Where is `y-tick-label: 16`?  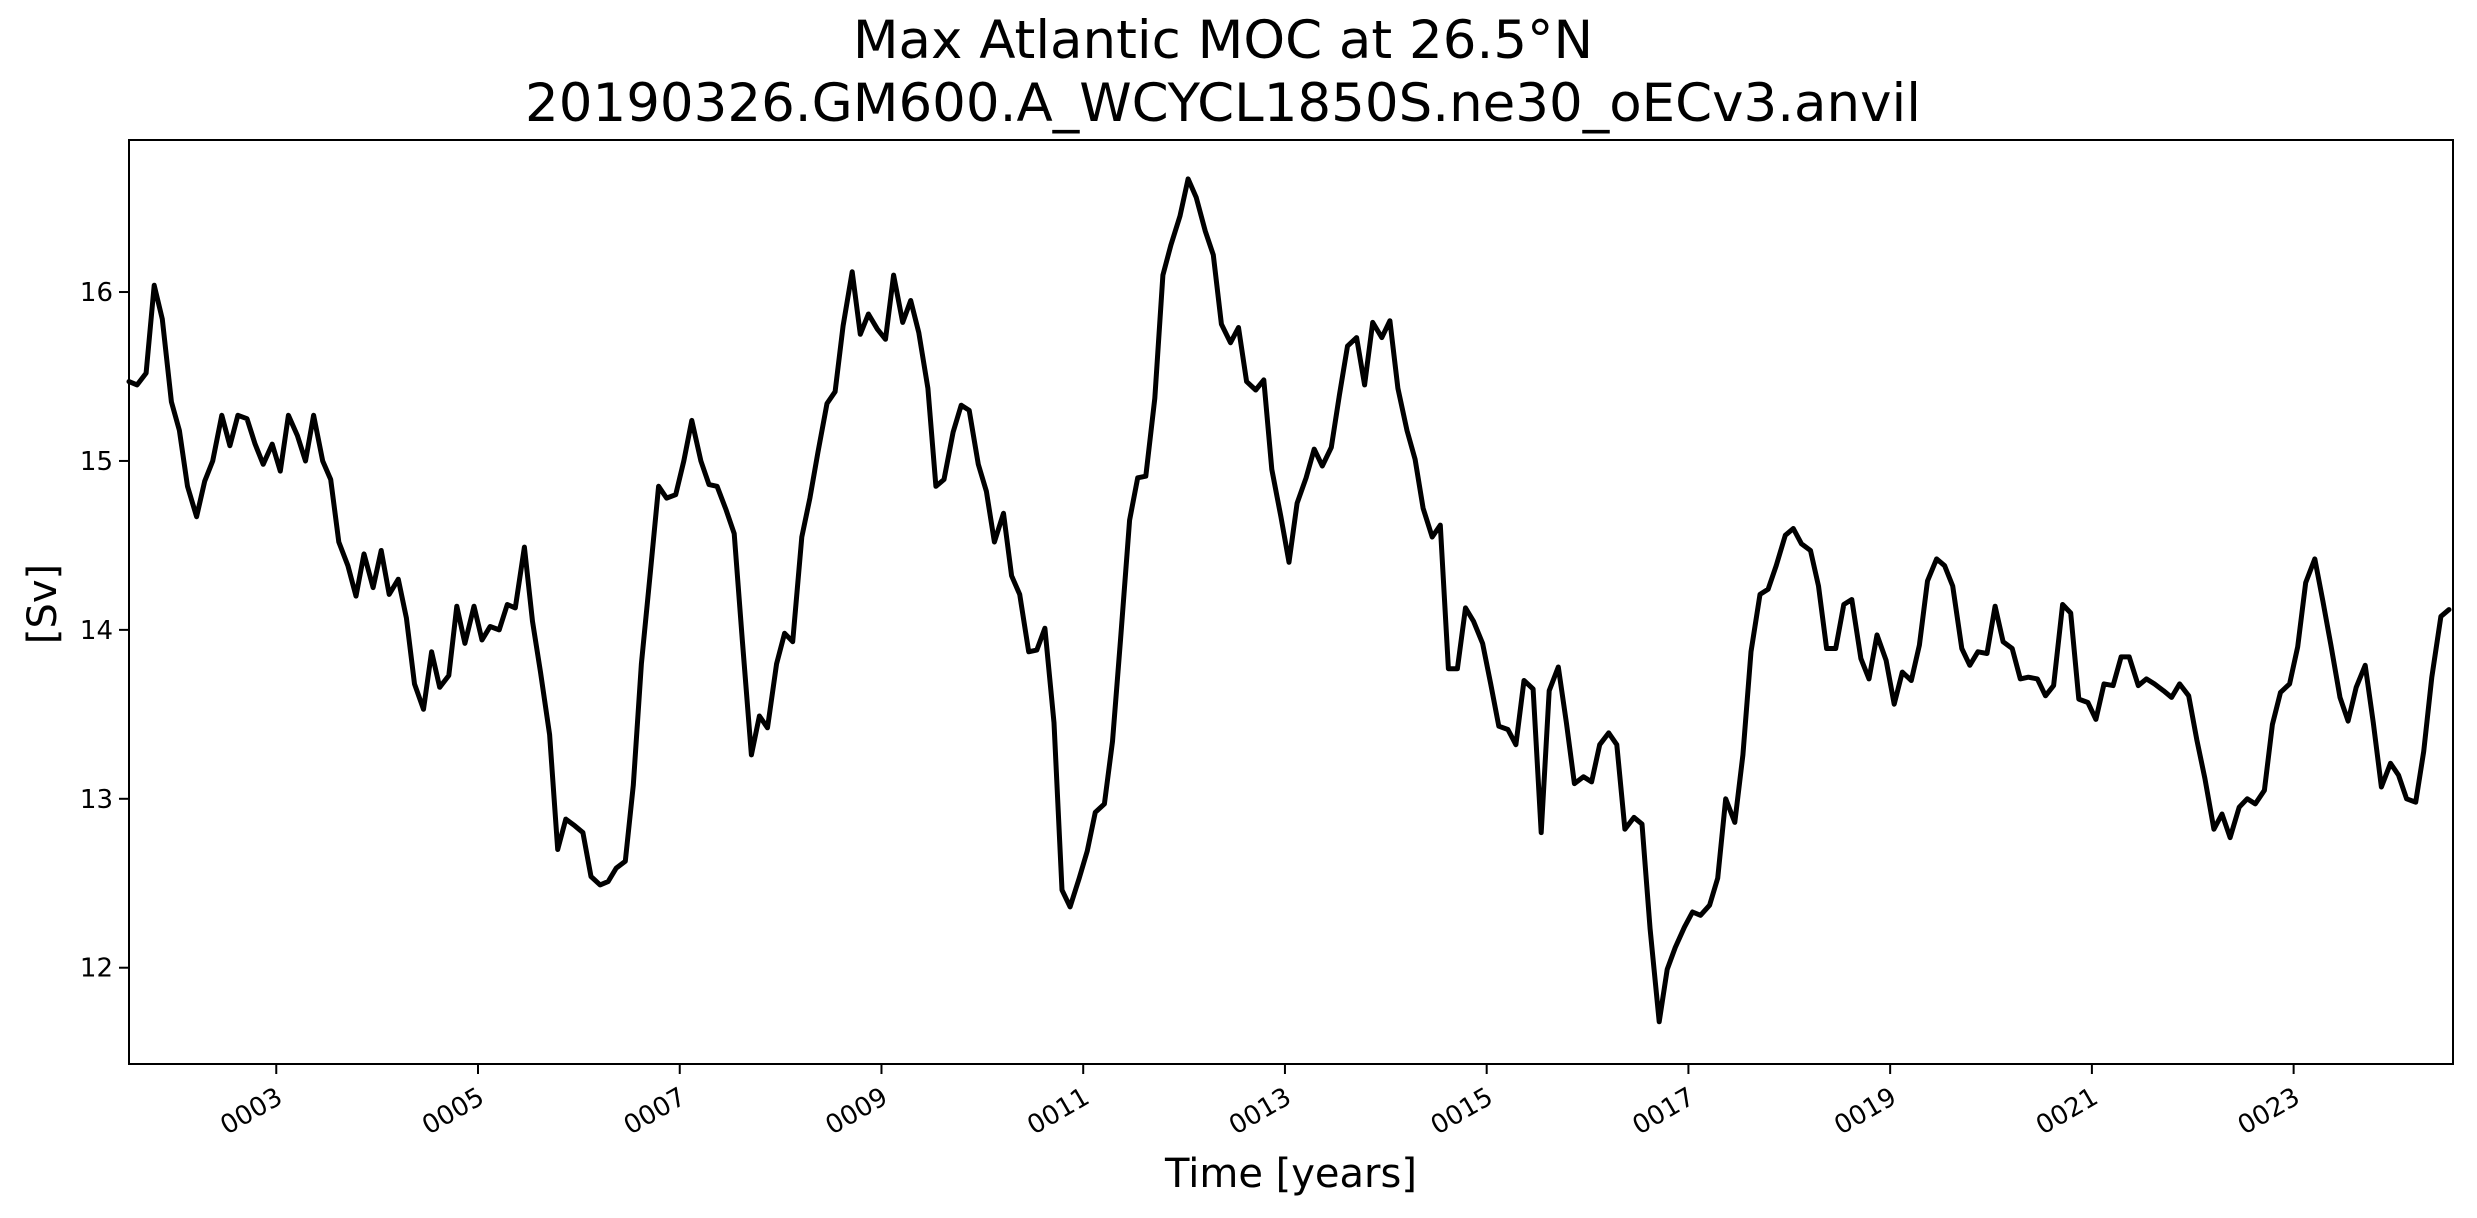
y-tick-label: 16 is located at coordinates (96, 293).